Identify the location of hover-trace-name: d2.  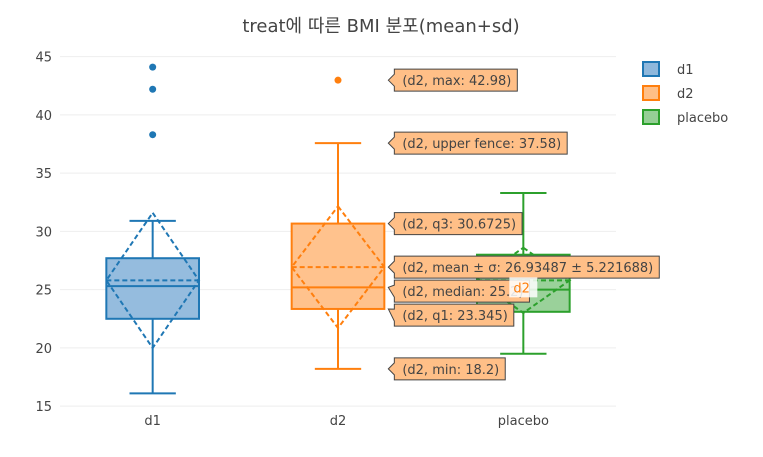
(521, 288).